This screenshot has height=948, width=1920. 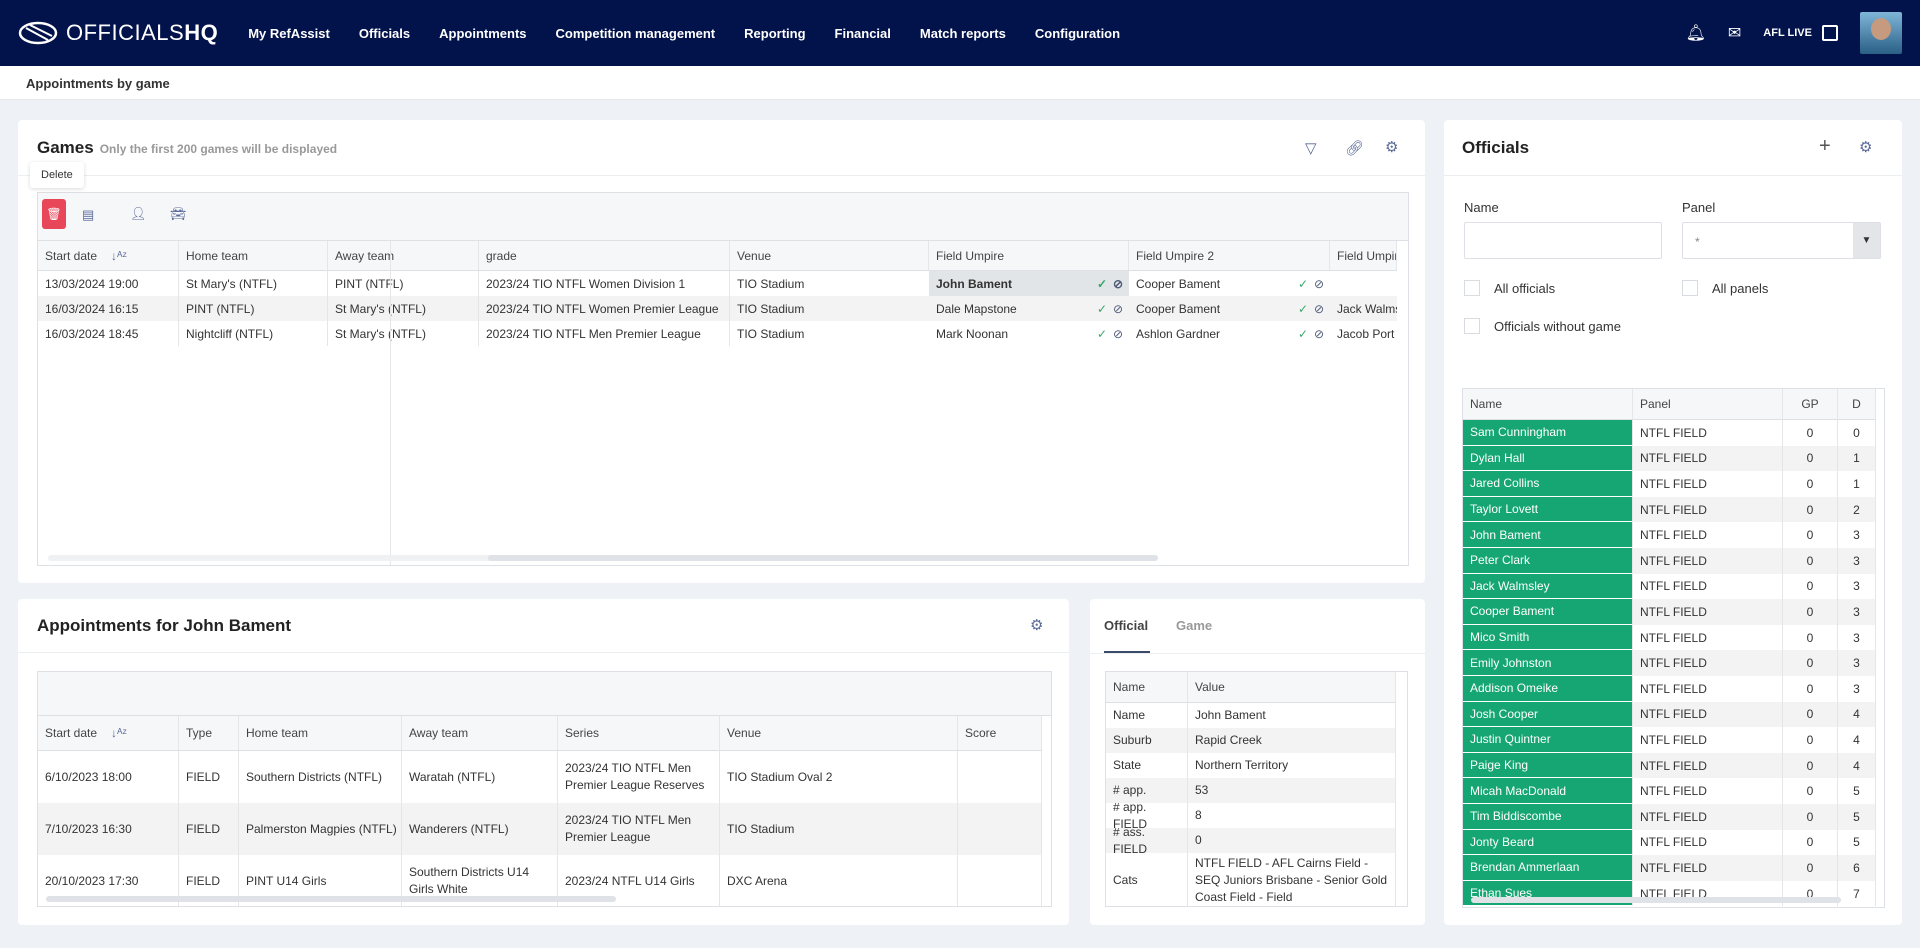 I want to click on column-header: Start date ↓ᴬᶻ, so click(x=108, y=733).